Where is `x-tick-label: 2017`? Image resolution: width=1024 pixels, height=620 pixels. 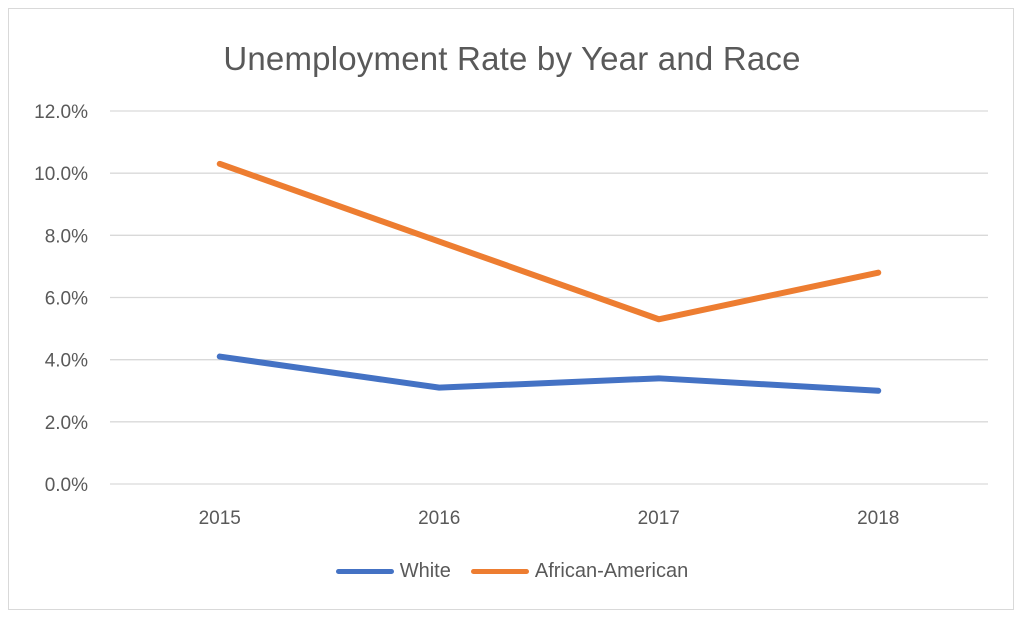
x-tick-label: 2017 is located at coordinates (659, 518).